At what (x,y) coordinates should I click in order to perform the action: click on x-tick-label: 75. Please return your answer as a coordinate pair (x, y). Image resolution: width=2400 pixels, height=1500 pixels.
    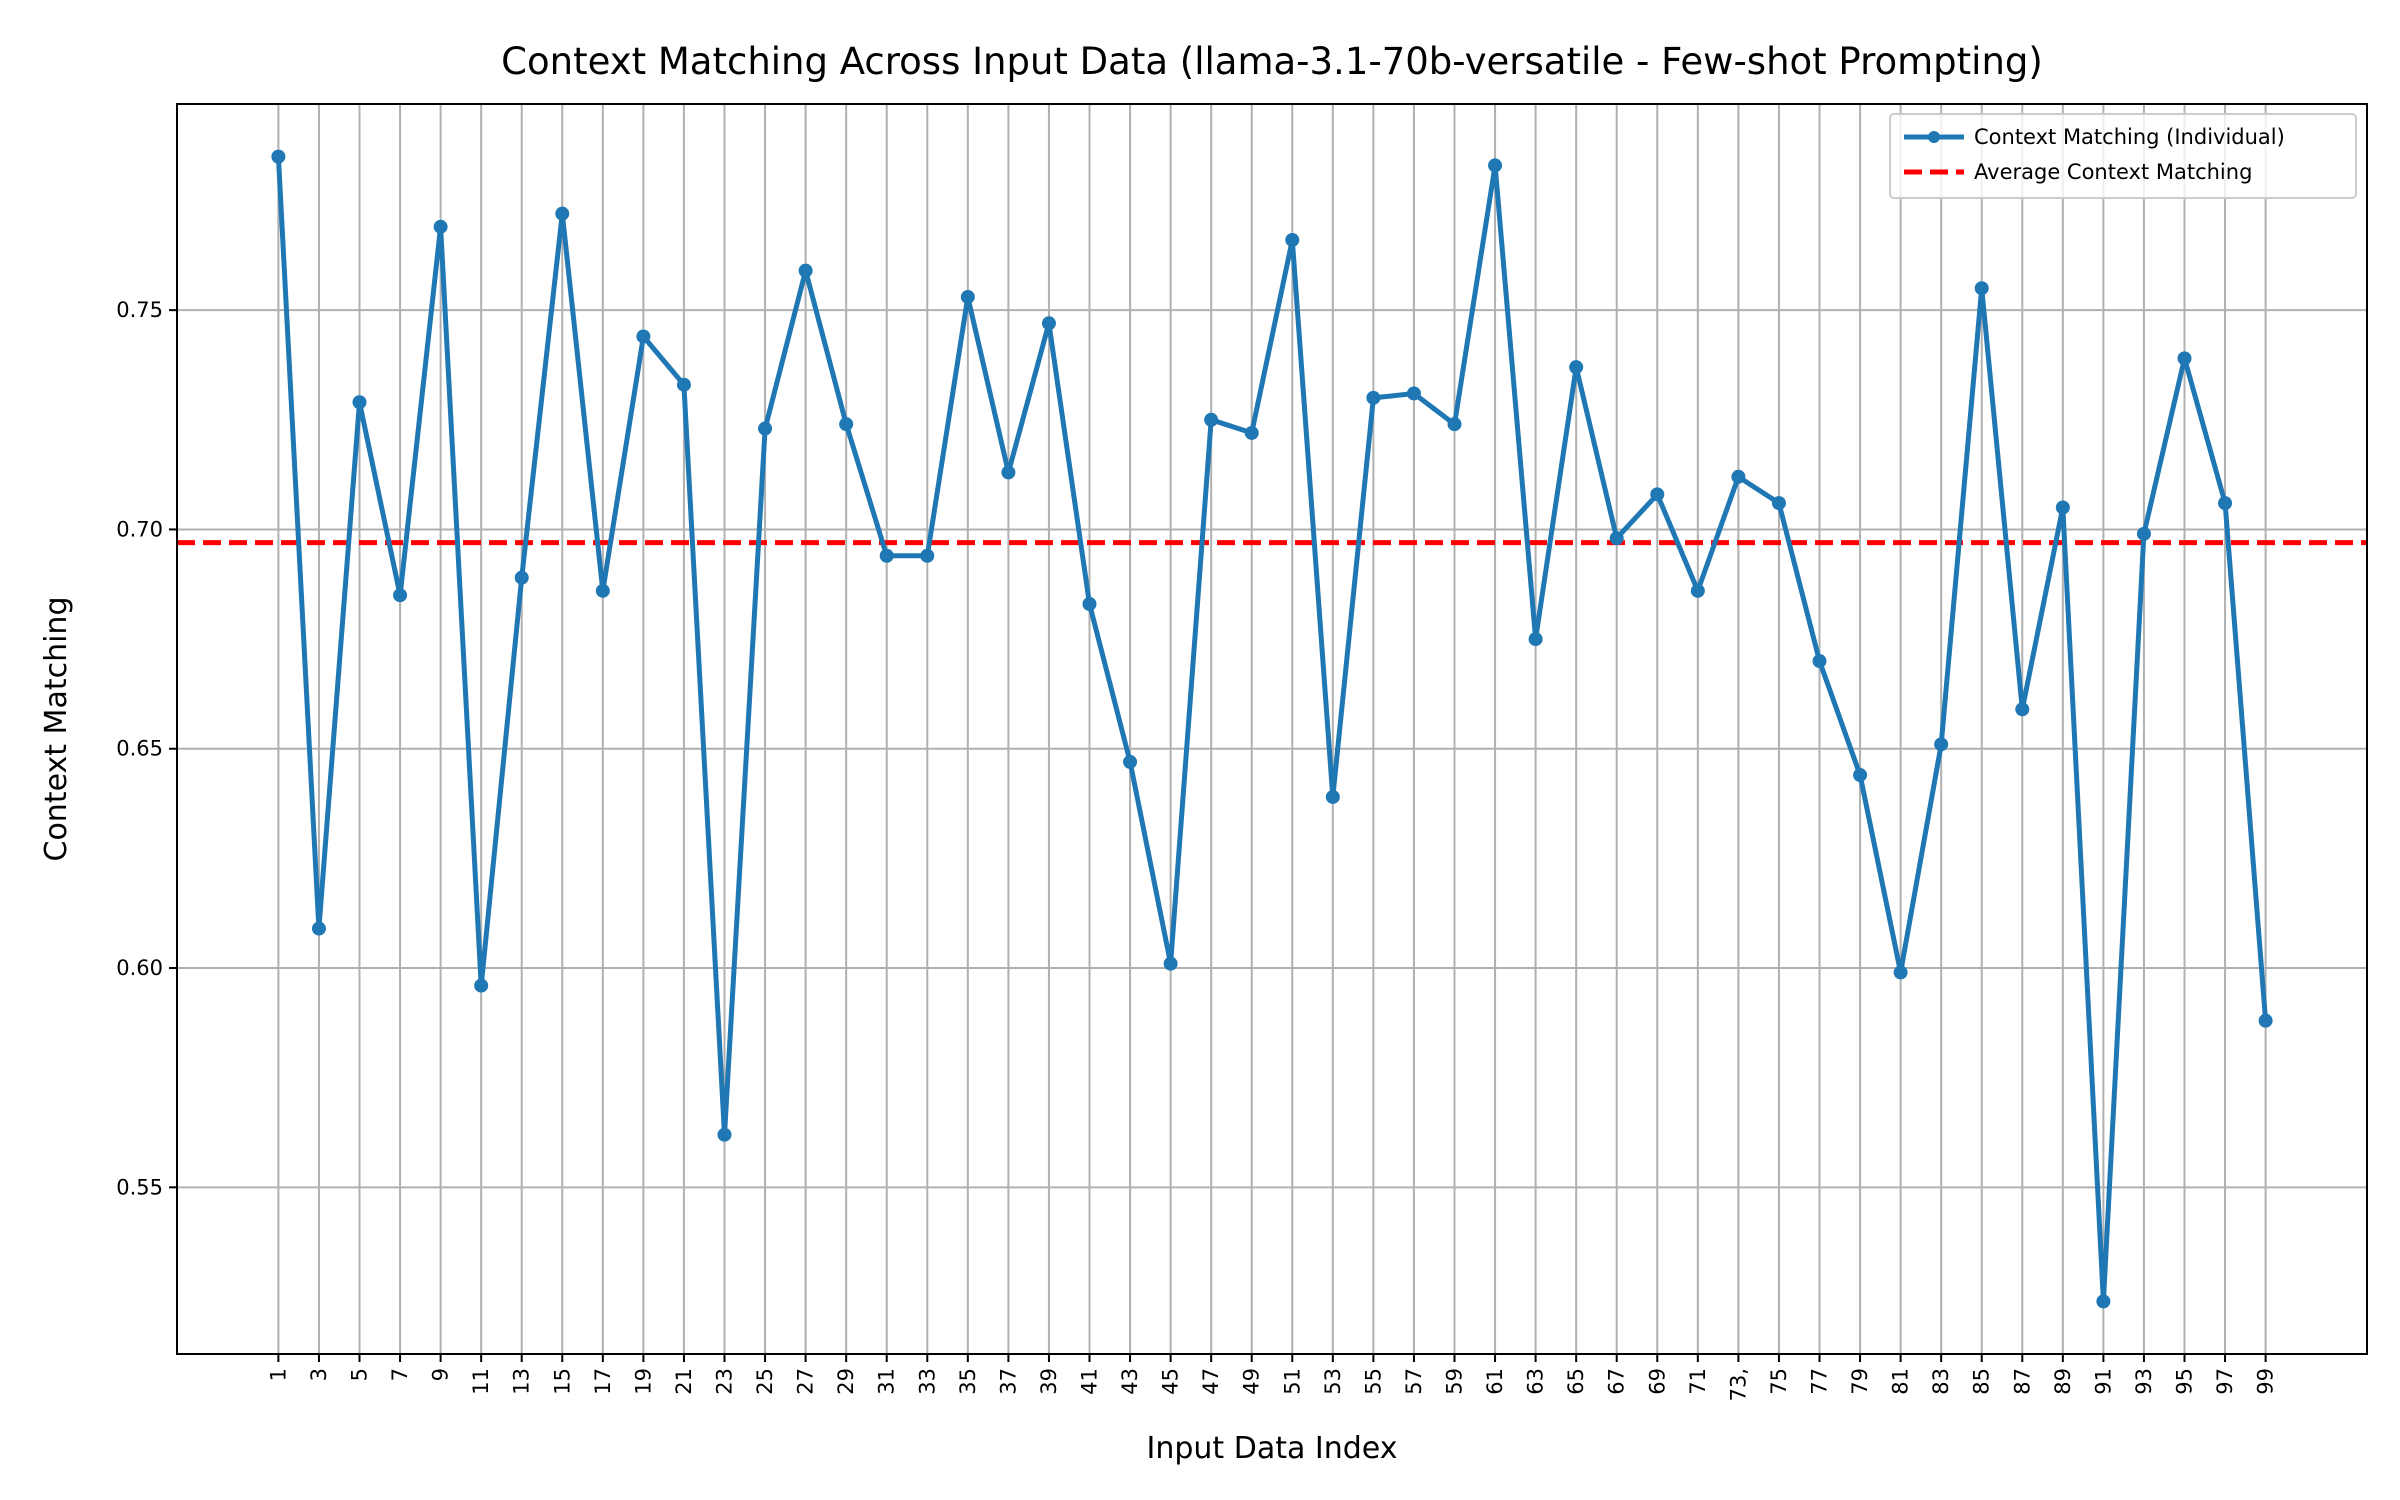
    Looking at the image, I should click on (1779, 1381).